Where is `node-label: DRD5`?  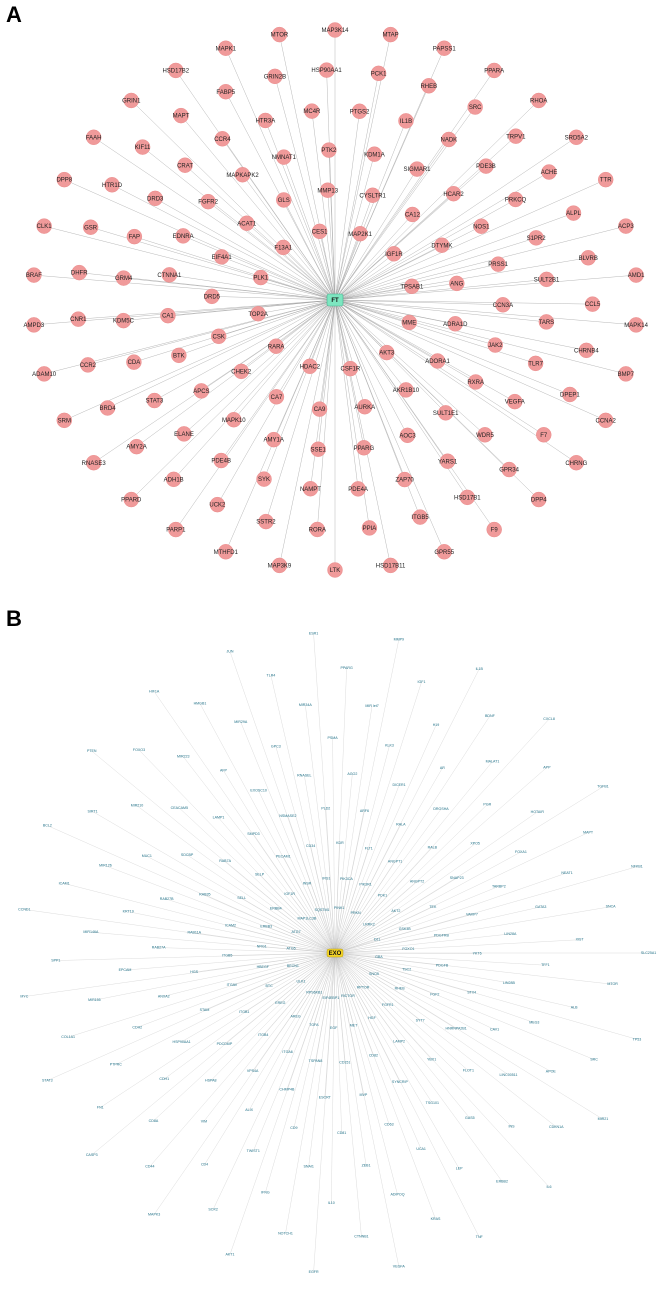 node-label: DRD5 is located at coordinates (212, 297).